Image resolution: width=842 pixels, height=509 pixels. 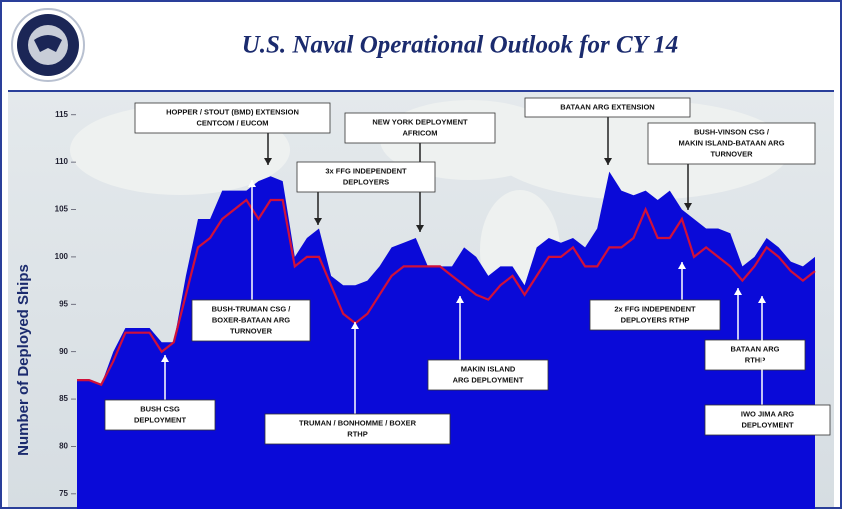 I want to click on annotation-text: BATAAN ARG EXTENSION, so click(x=607, y=106).